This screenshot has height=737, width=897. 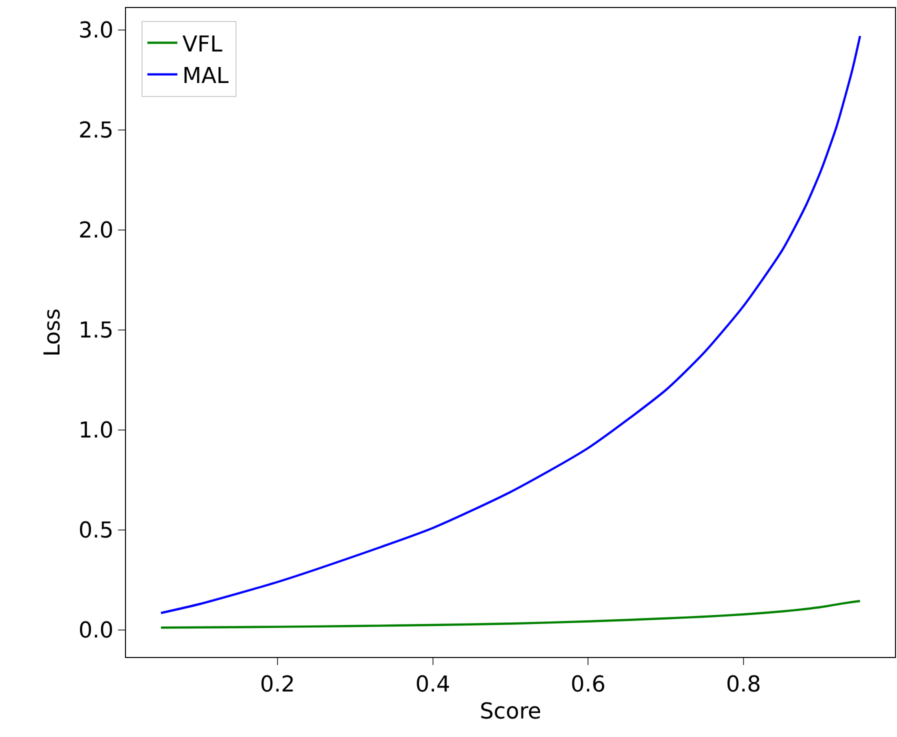 What do you see at coordinates (96, 631) in the screenshot?
I see `y-tick-label: 0.0` at bounding box center [96, 631].